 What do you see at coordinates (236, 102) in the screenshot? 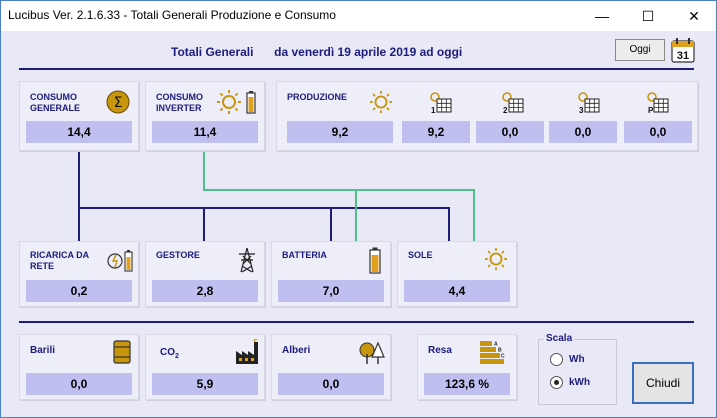
I see `sun-battery-icon` at bounding box center [236, 102].